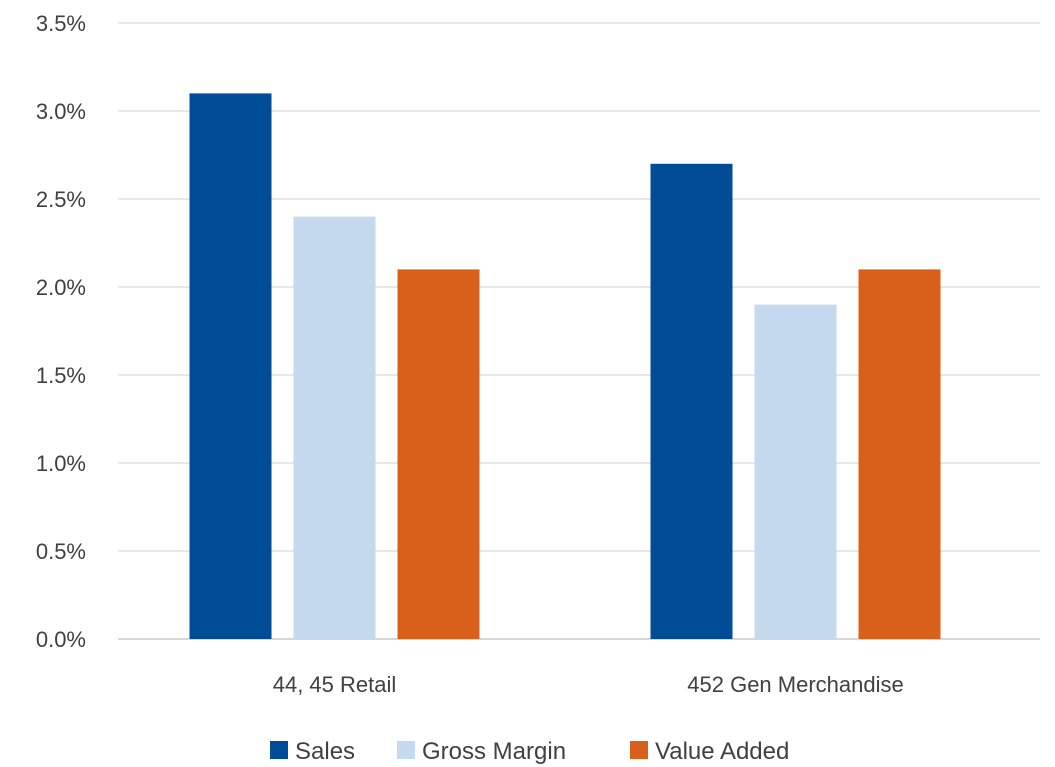  What do you see at coordinates (61, 463) in the screenshot?
I see `y-tick-label: 1.0%` at bounding box center [61, 463].